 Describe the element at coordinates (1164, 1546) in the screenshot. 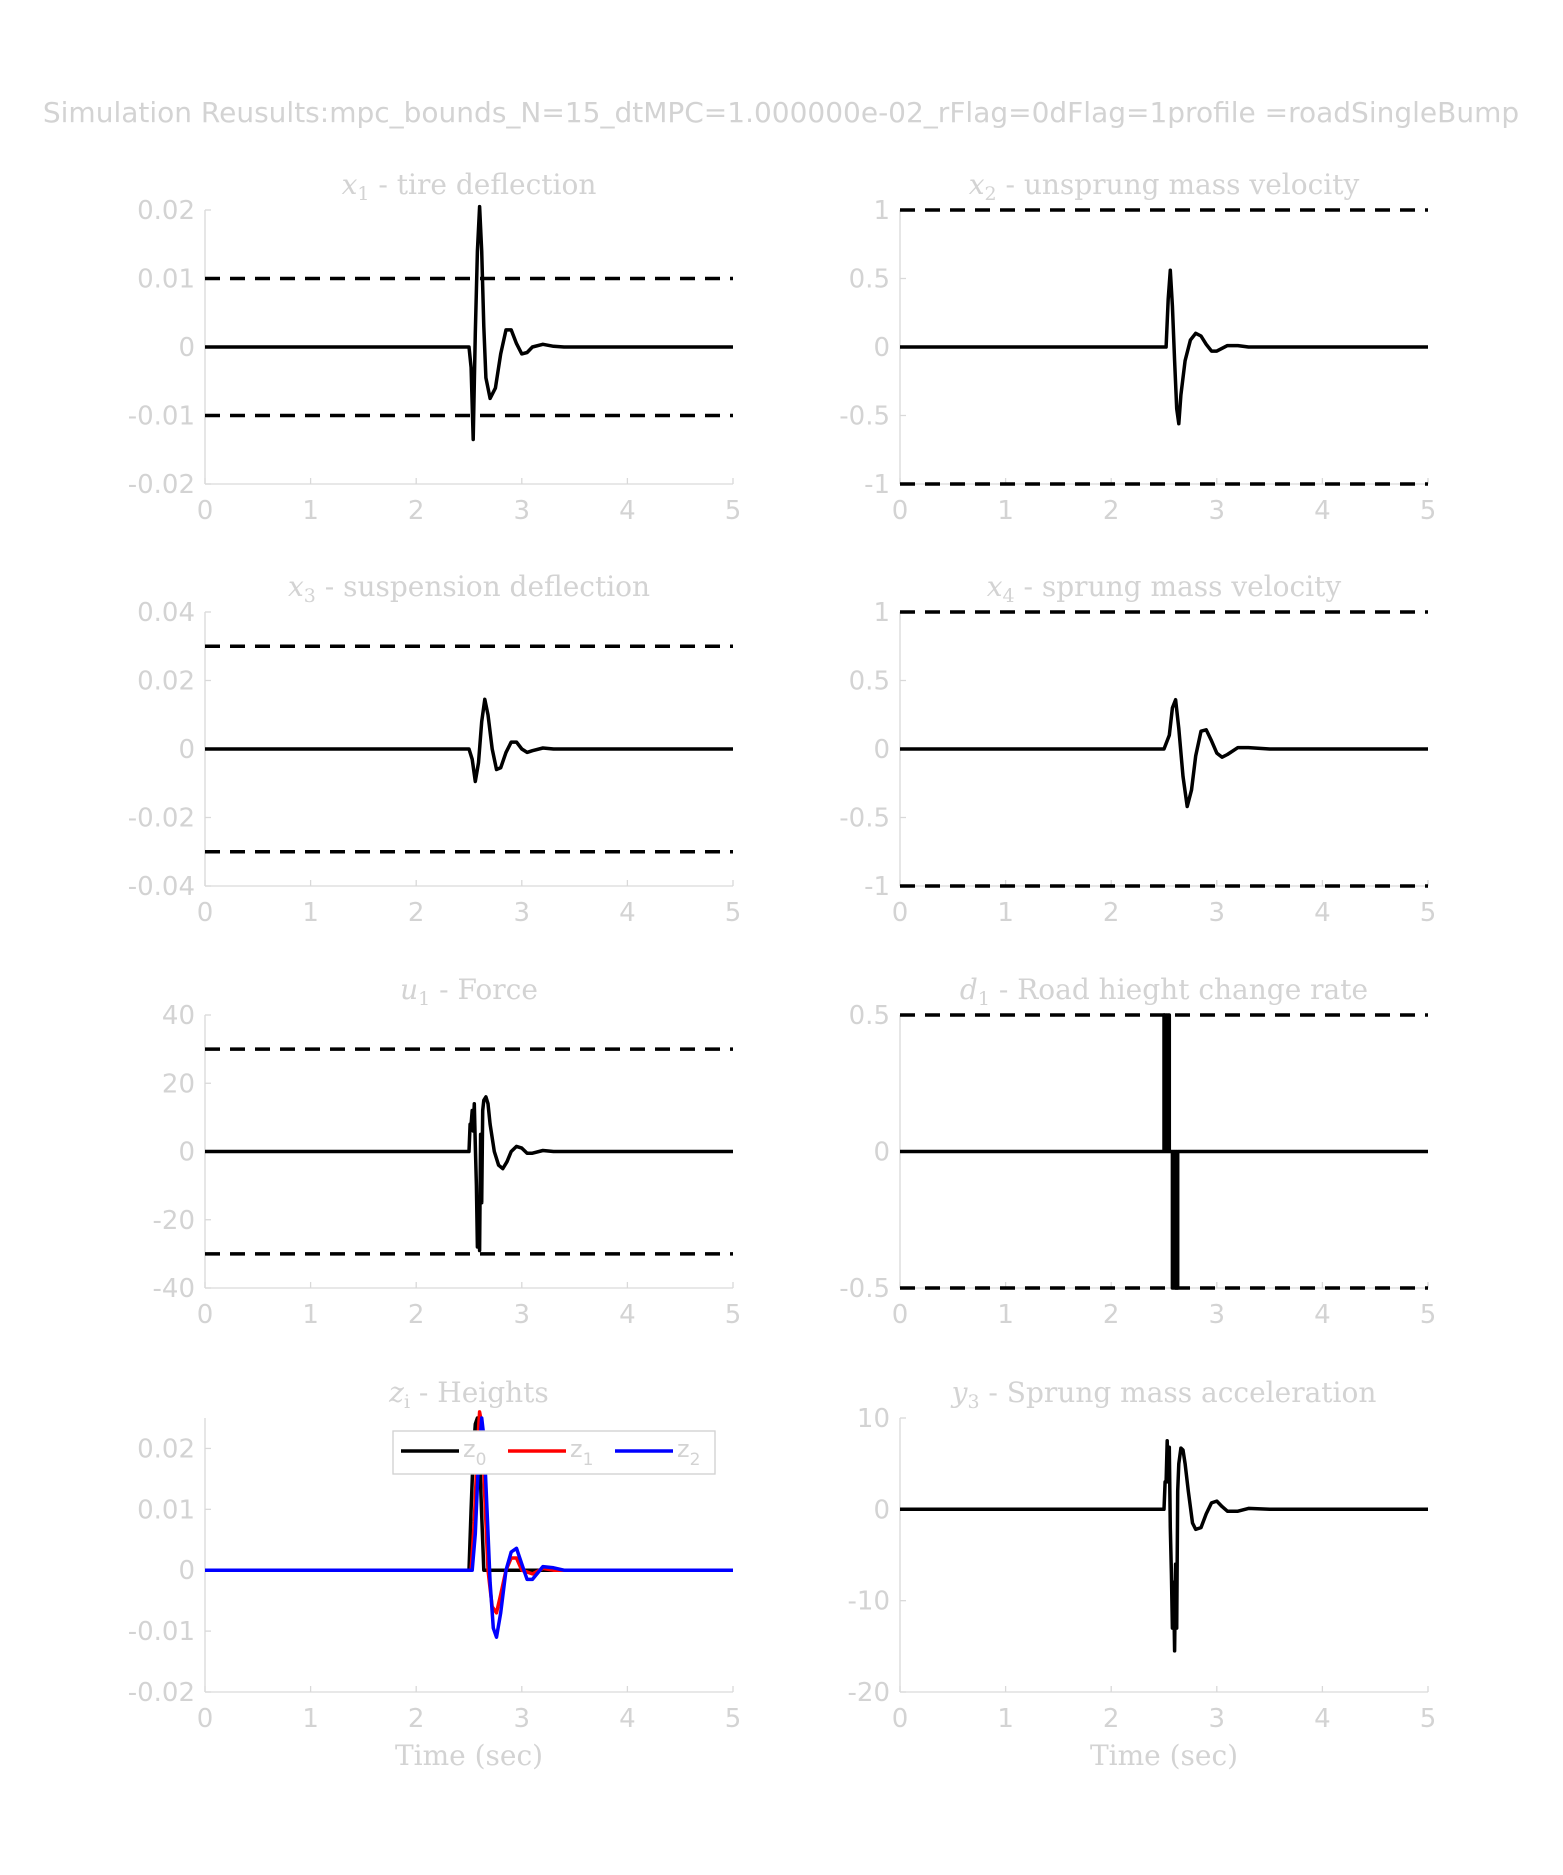

I see `series-line-y3` at that location.